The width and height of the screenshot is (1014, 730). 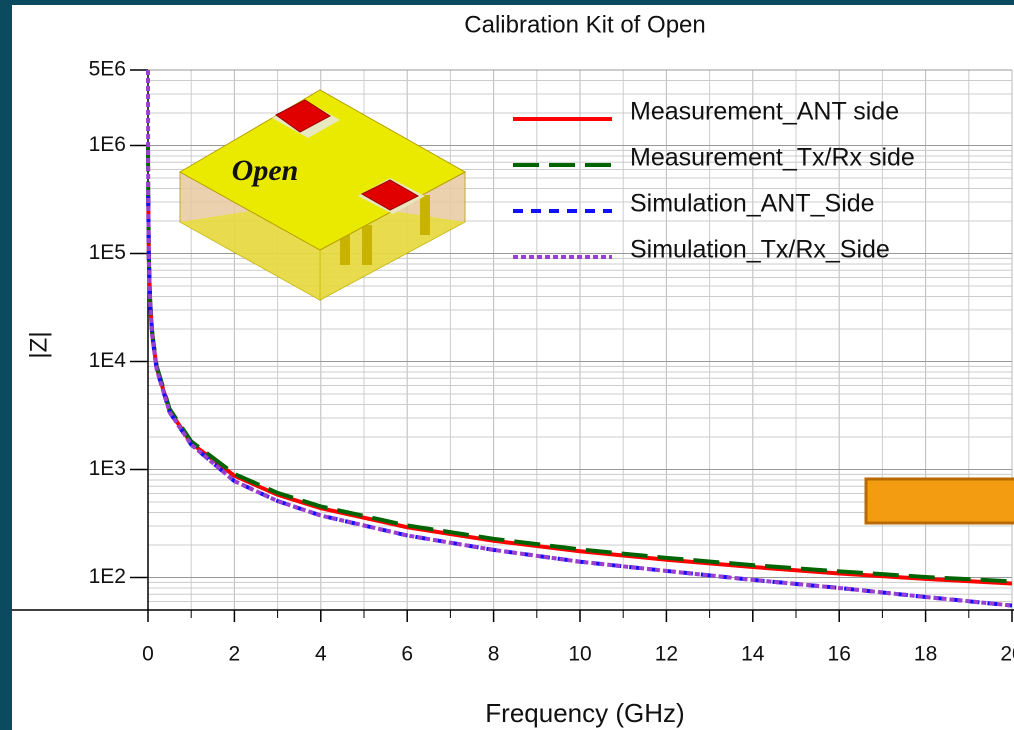 What do you see at coordinates (579, 654) in the screenshot?
I see `x-tick-label: 10` at bounding box center [579, 654].